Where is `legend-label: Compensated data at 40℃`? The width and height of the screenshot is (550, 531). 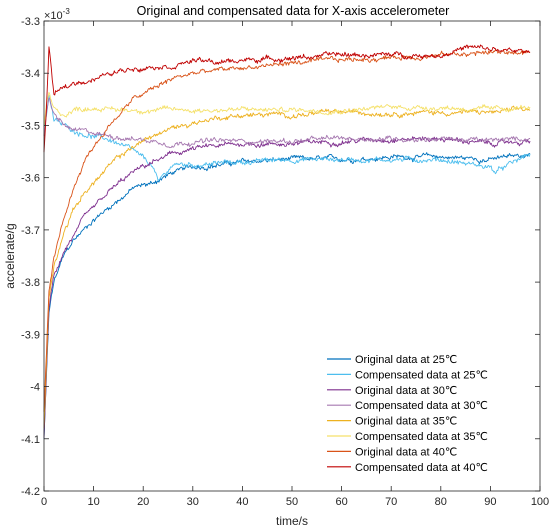 legend-label: Compensated data at 40℃ is located at coordinates (421, 468).